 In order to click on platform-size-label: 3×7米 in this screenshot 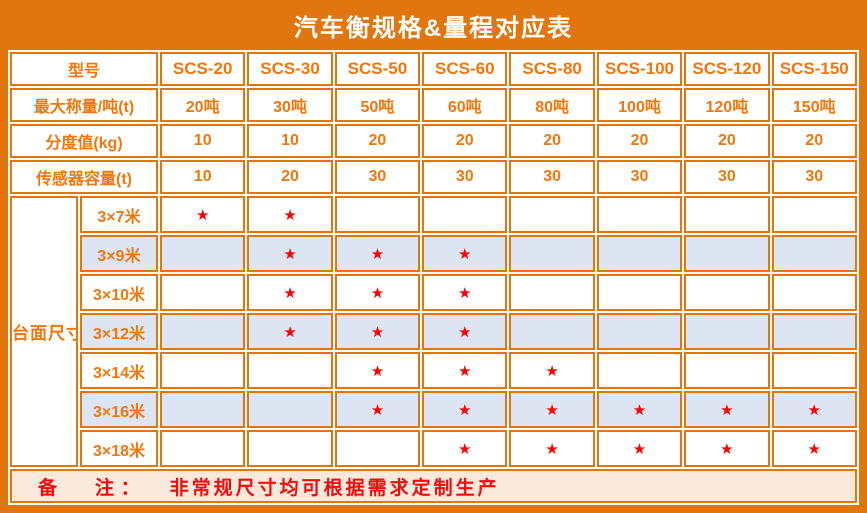, I will do `click(119, 214)`.